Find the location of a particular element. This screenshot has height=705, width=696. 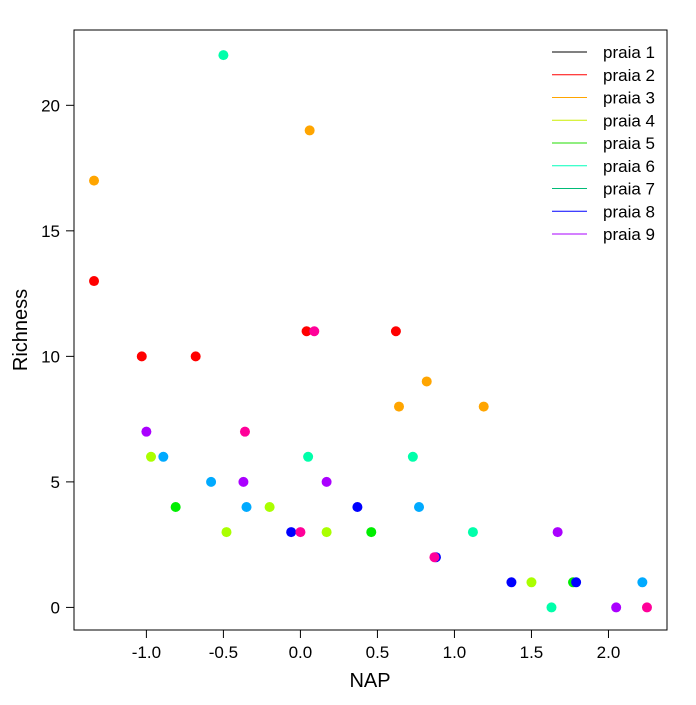

x-tick-label: 0.5 is located at coordinates (378, 652).